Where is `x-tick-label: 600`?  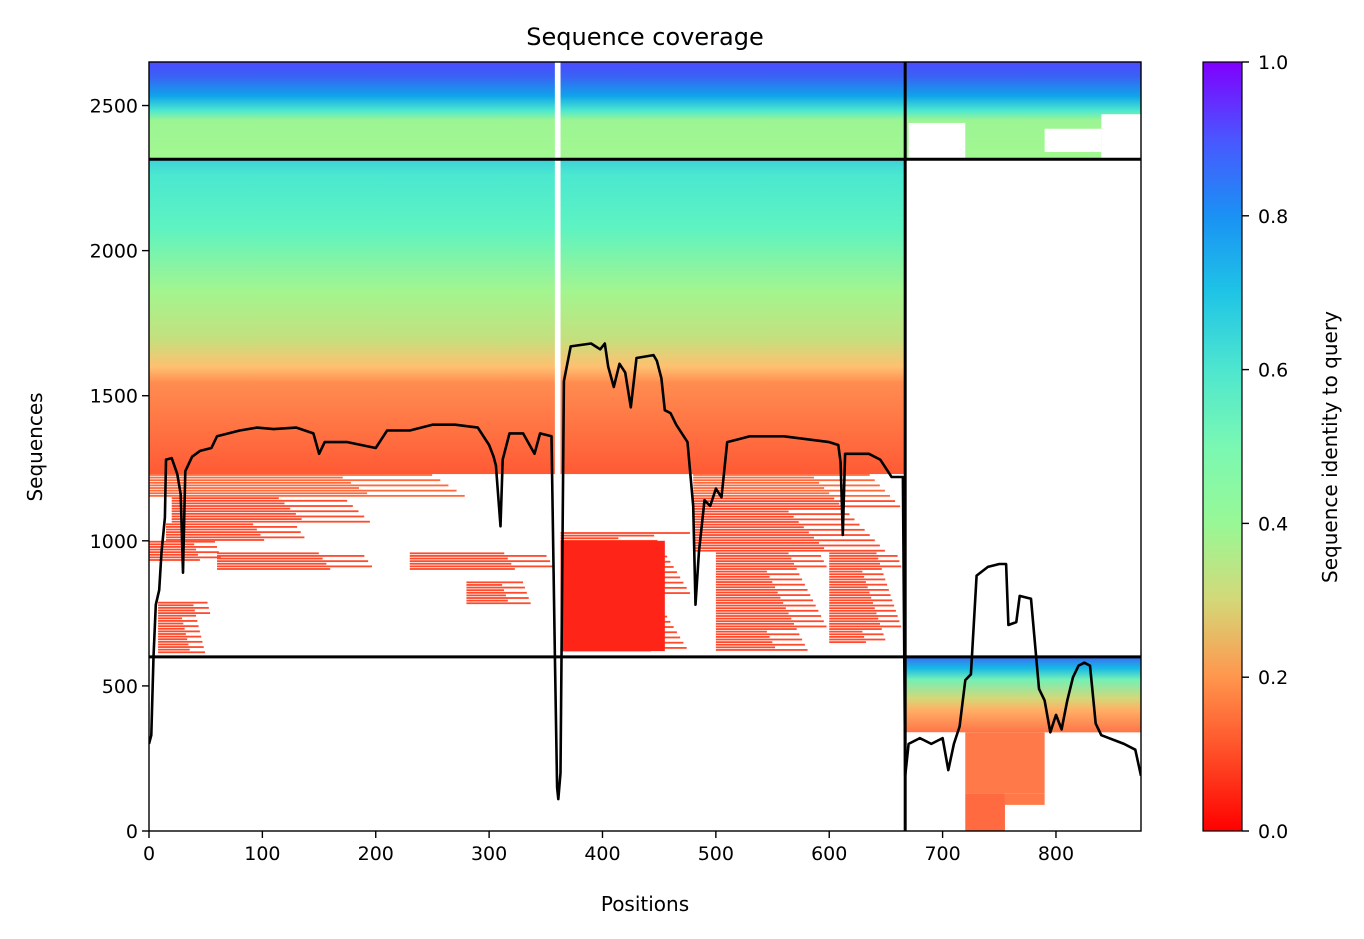
x-tick-label: 600 is located at coordinates (829, 854).